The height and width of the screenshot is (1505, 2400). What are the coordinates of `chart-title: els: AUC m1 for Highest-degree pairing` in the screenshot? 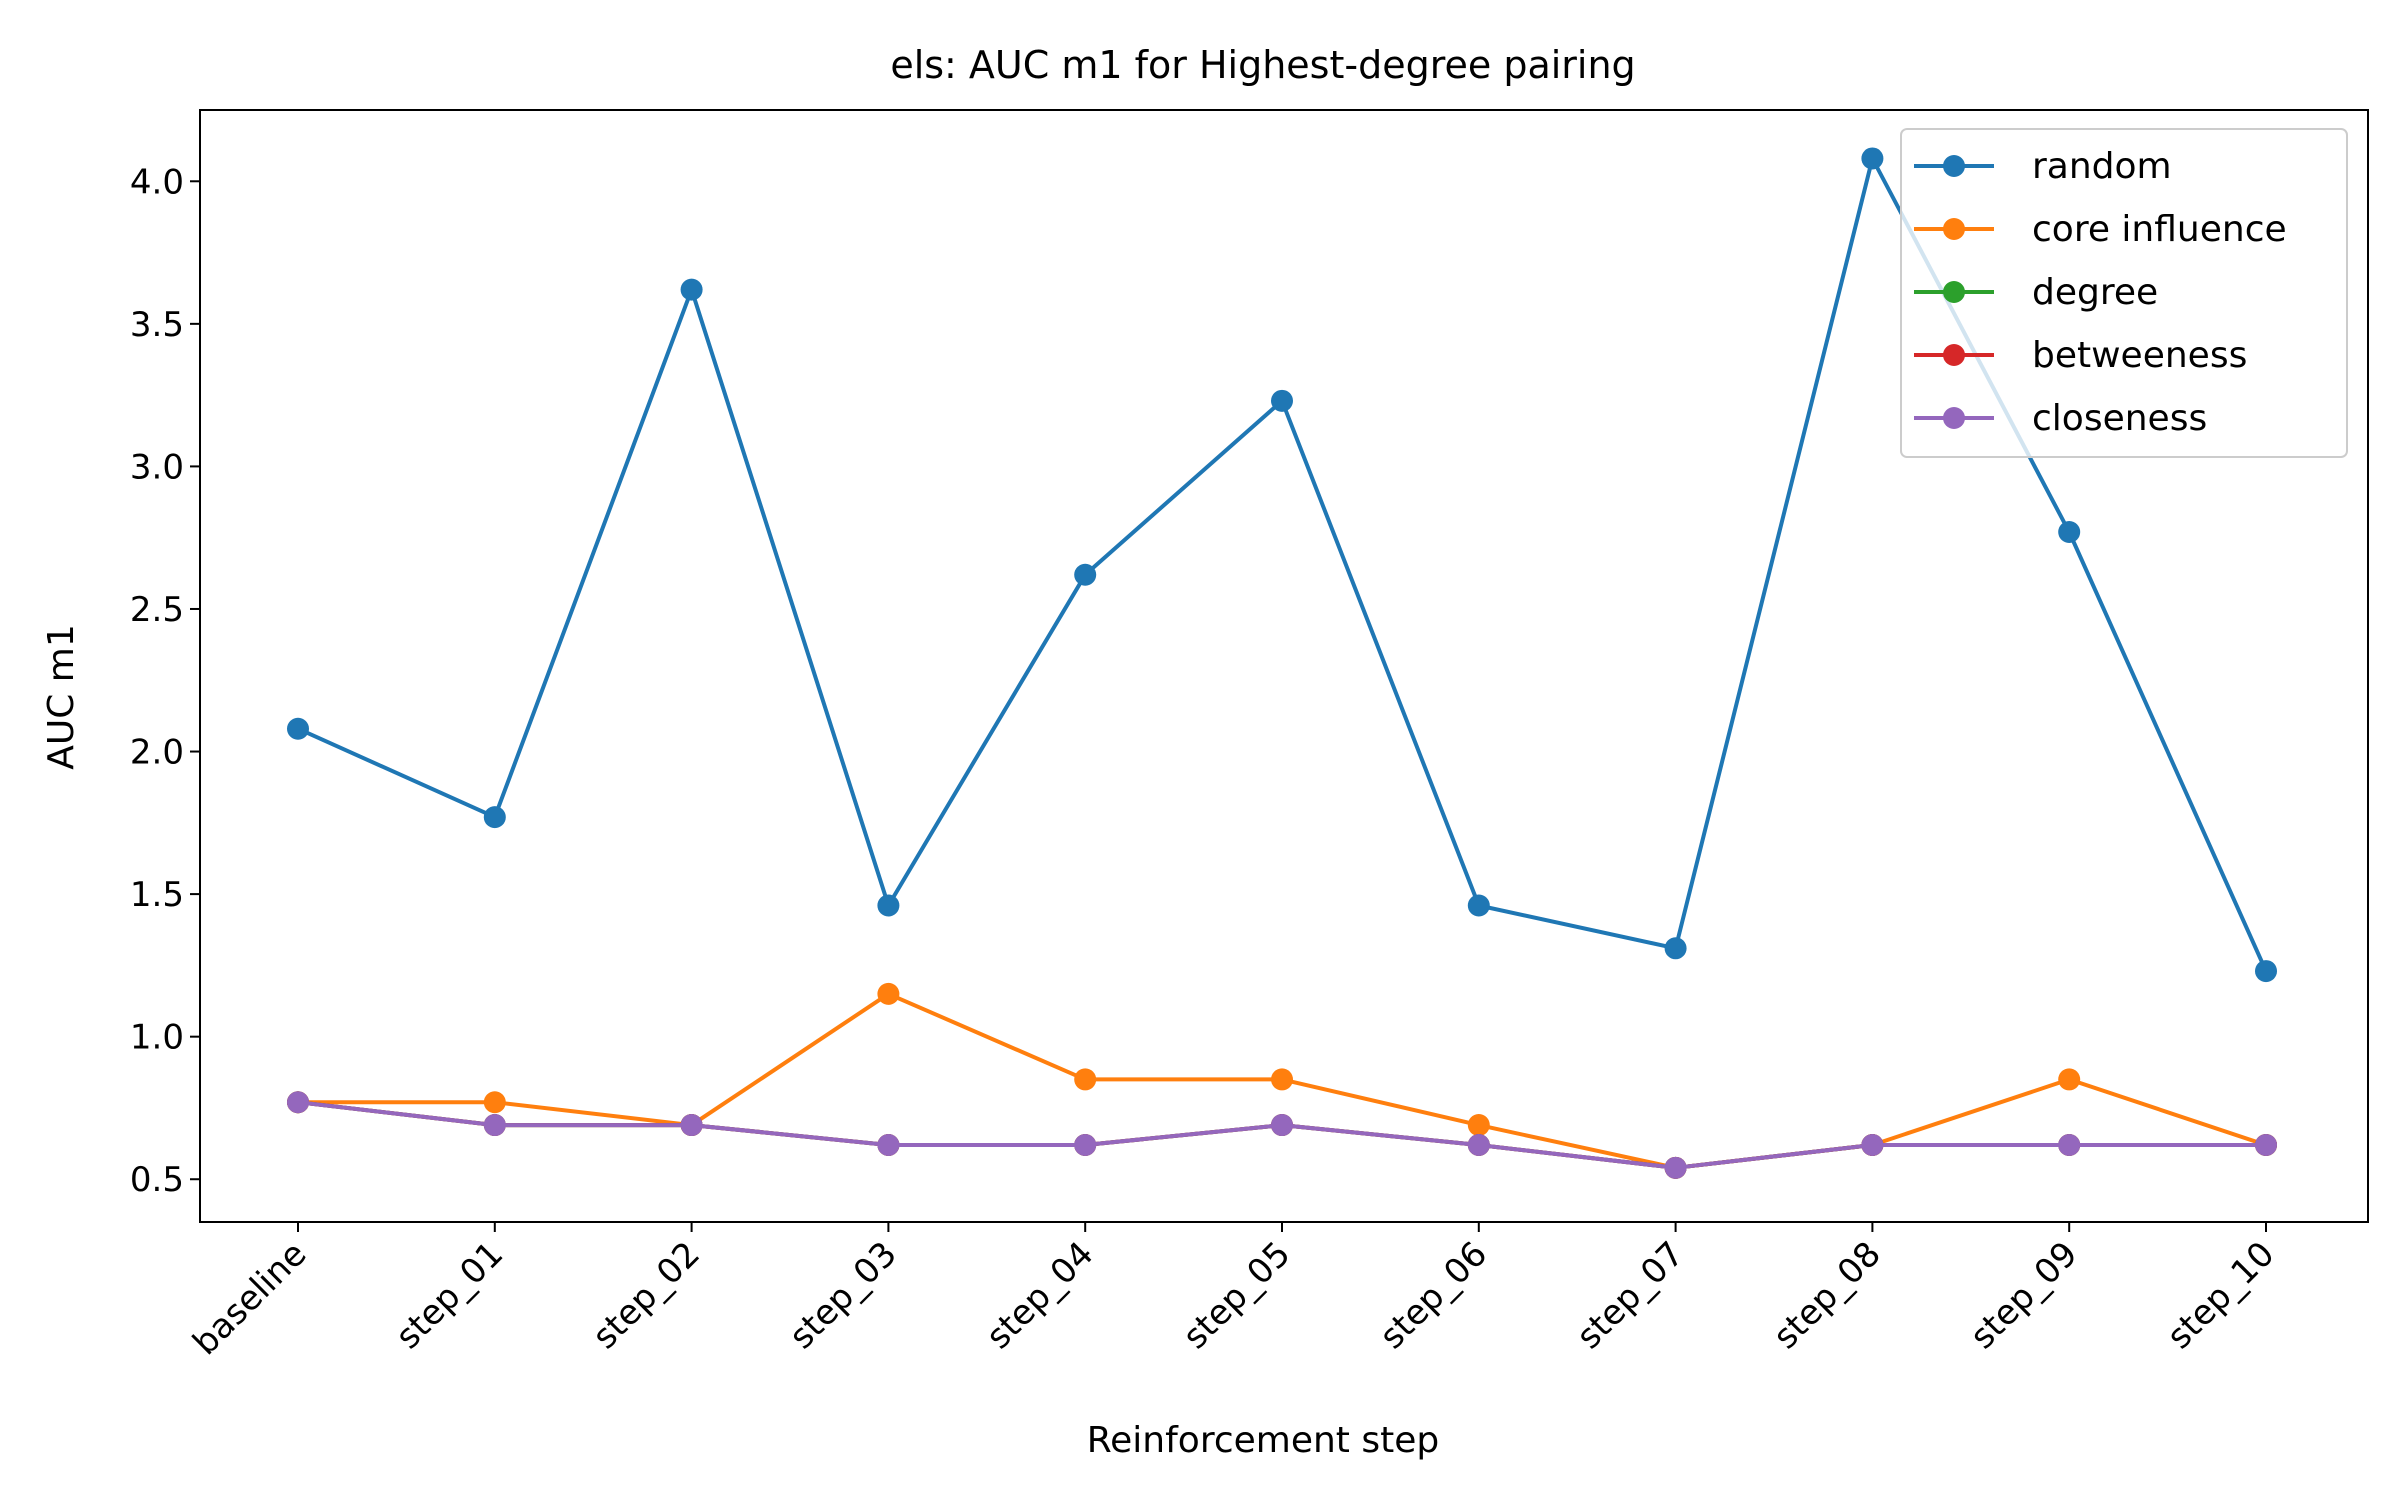 It's located at (1262, 65).